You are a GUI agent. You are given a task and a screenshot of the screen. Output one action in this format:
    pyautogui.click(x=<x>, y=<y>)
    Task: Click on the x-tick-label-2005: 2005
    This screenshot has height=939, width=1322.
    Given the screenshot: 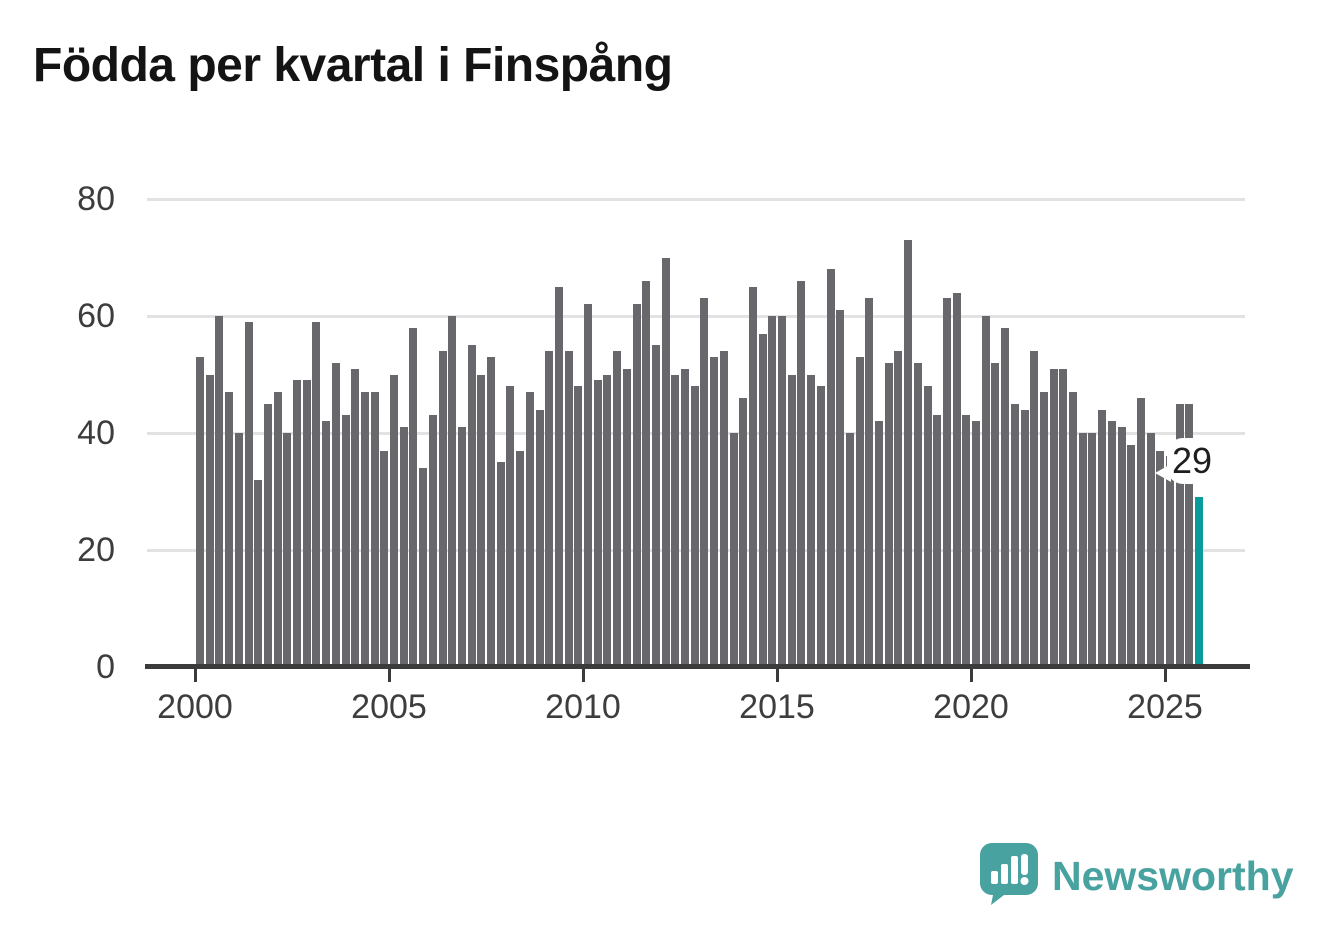 What is the action you would take?
    pyautogui.click(x=389, y=707)
    